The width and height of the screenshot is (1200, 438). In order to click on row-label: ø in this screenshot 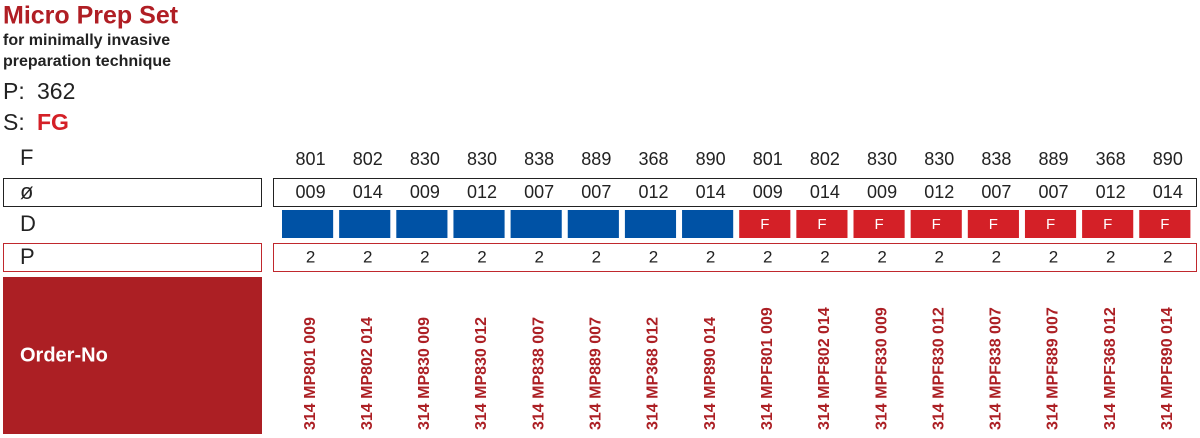, I will do `click(26, 191)`.